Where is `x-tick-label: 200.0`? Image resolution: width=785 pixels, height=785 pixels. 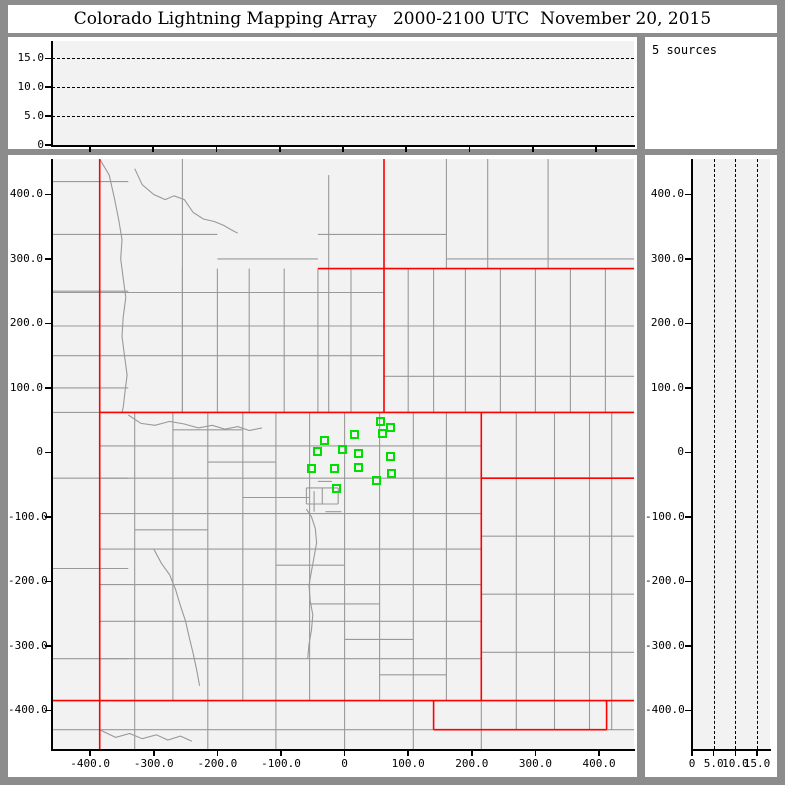 x-tick-label: 200.0 is located at coordinates (472, 763).